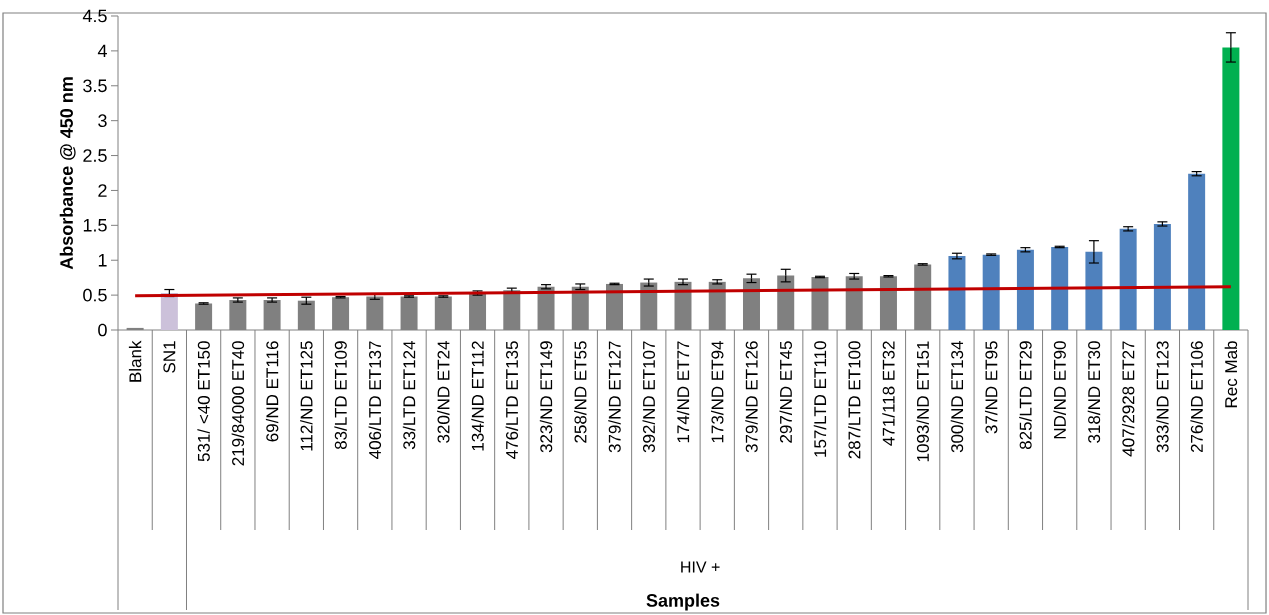 This screenshot has width=1269, height=615. What do you see at coordinates (717, 392) in the screenshot?
I see `x-tick-label: 173/ND ET94` at bounding box center [717, 392].